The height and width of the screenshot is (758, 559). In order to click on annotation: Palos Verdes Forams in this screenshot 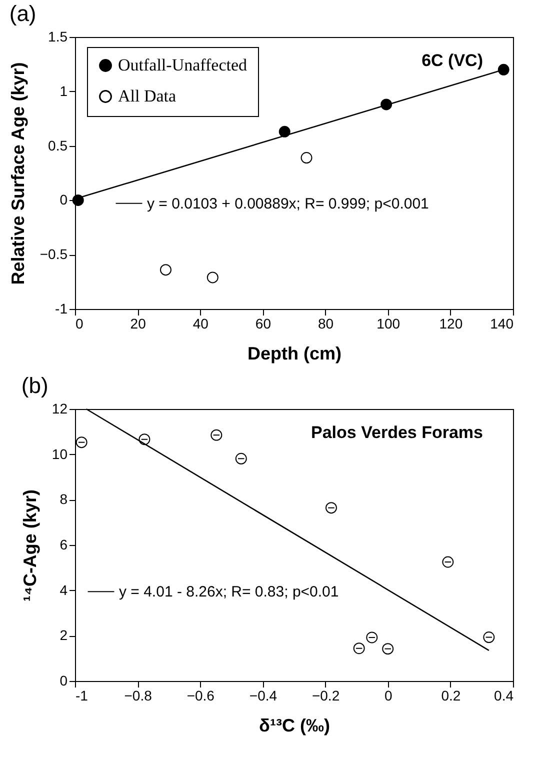, I will do `click(397, 432)`.